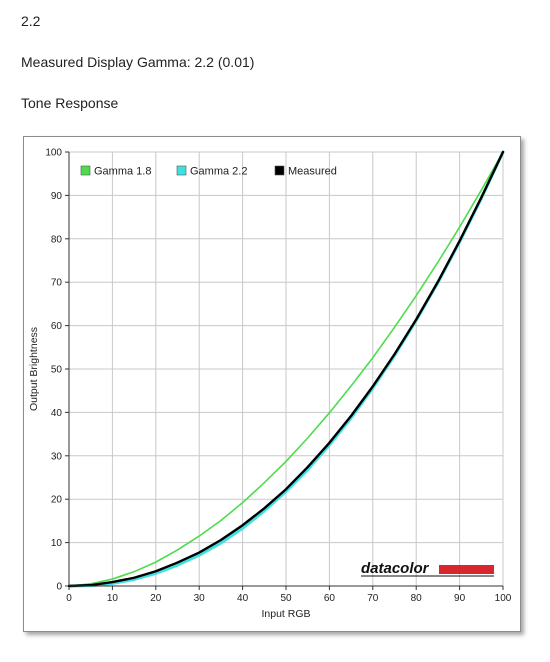 Image resolution: width=550 pixels, height=662 pixels. I want to click on y-tick-label: 10, so click(57, 543).